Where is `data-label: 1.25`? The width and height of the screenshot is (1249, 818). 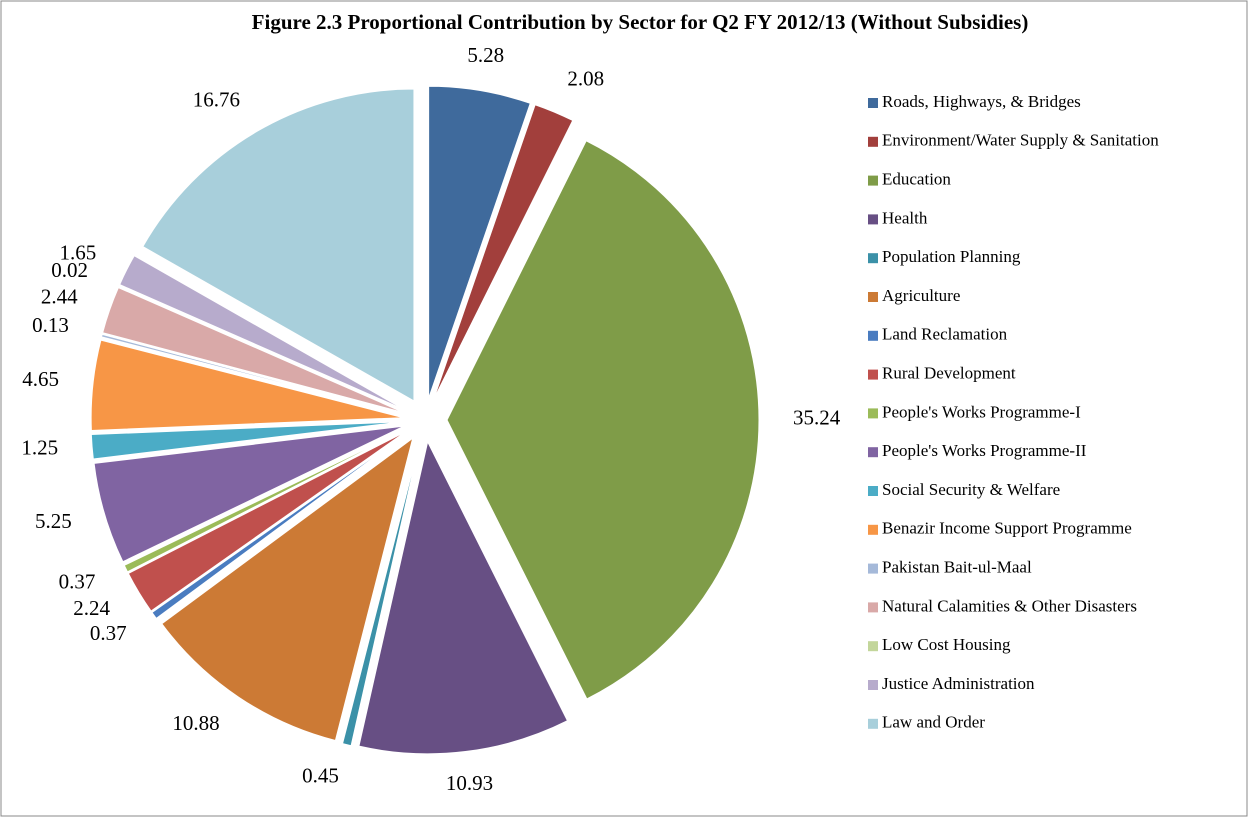 data-label: 1.25 is located at coordinates (39, 447).